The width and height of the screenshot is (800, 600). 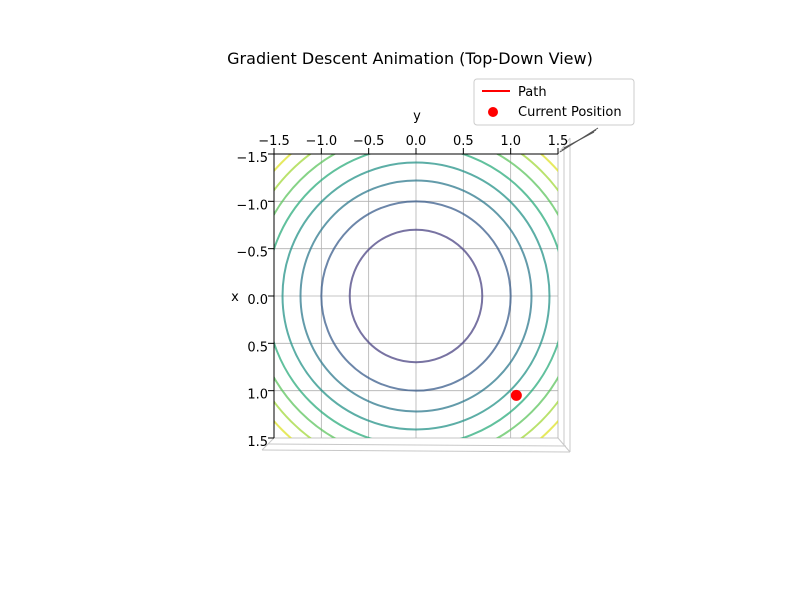 I want to click on legend-swatch-current-position, so click(x=493, y=112).